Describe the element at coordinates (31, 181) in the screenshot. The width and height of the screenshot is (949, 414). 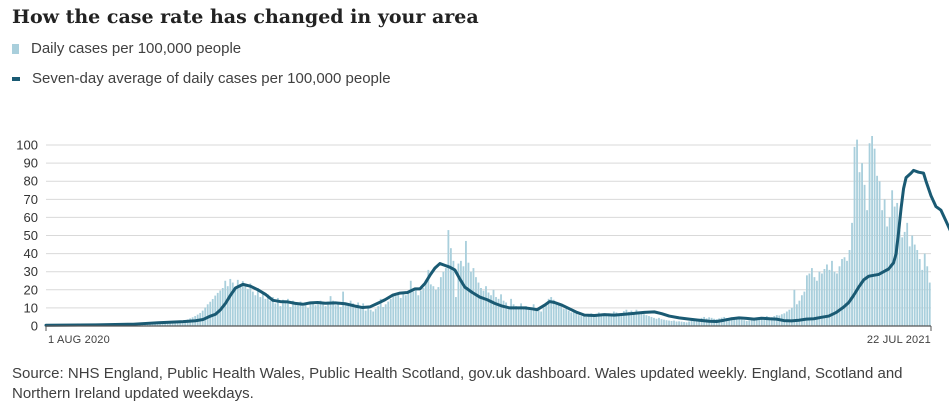
I see `y-tick-label-80: 80` at that location.